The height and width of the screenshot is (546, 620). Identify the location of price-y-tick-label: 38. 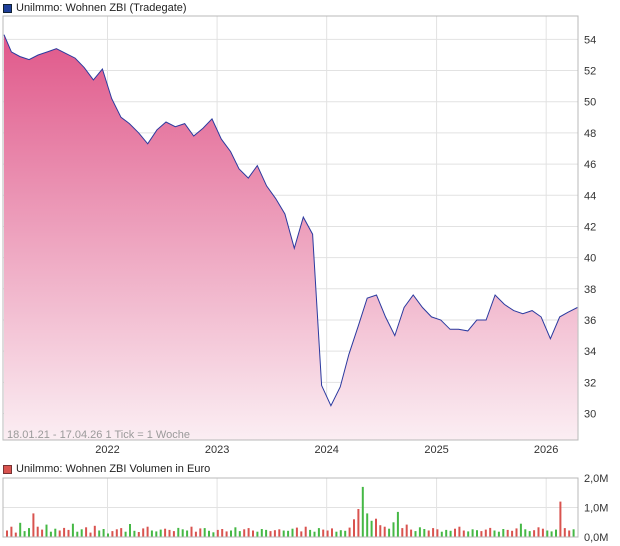
(590, 290).